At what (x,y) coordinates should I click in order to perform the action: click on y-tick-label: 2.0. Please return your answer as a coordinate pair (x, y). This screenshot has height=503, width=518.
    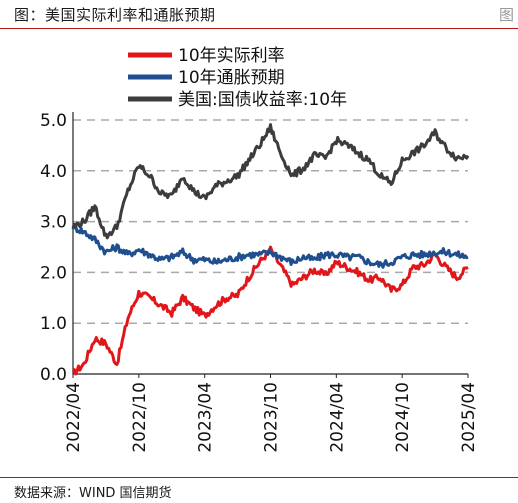
    Looking at the image, I should click on (53, 273).